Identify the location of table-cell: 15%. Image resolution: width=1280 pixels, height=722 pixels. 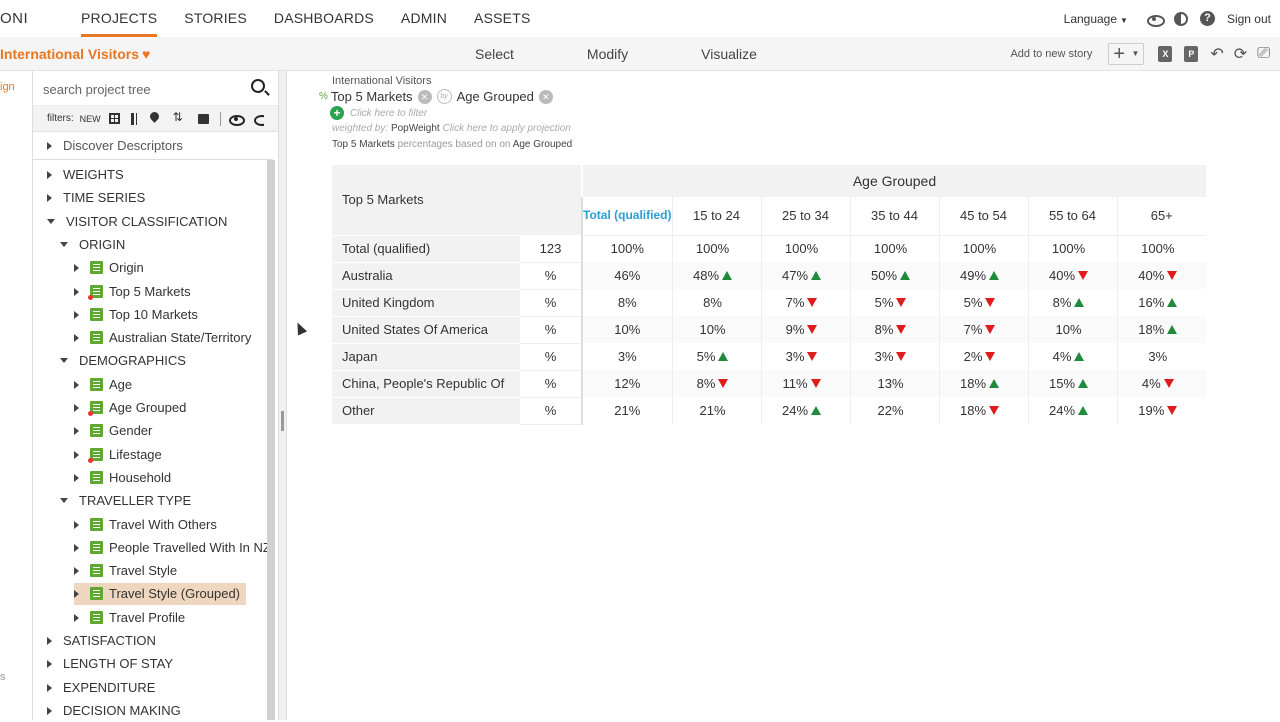
(1072, 383).